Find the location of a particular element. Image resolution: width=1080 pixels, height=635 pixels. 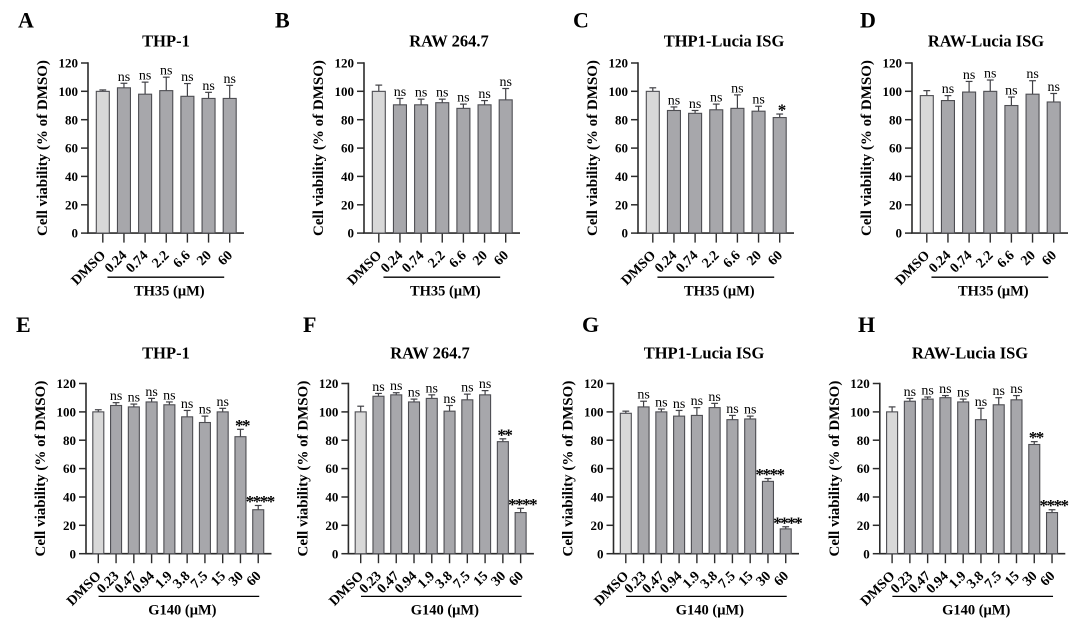

svg-text: THP1-Lucia ISG is located at coordinates (724, 41).